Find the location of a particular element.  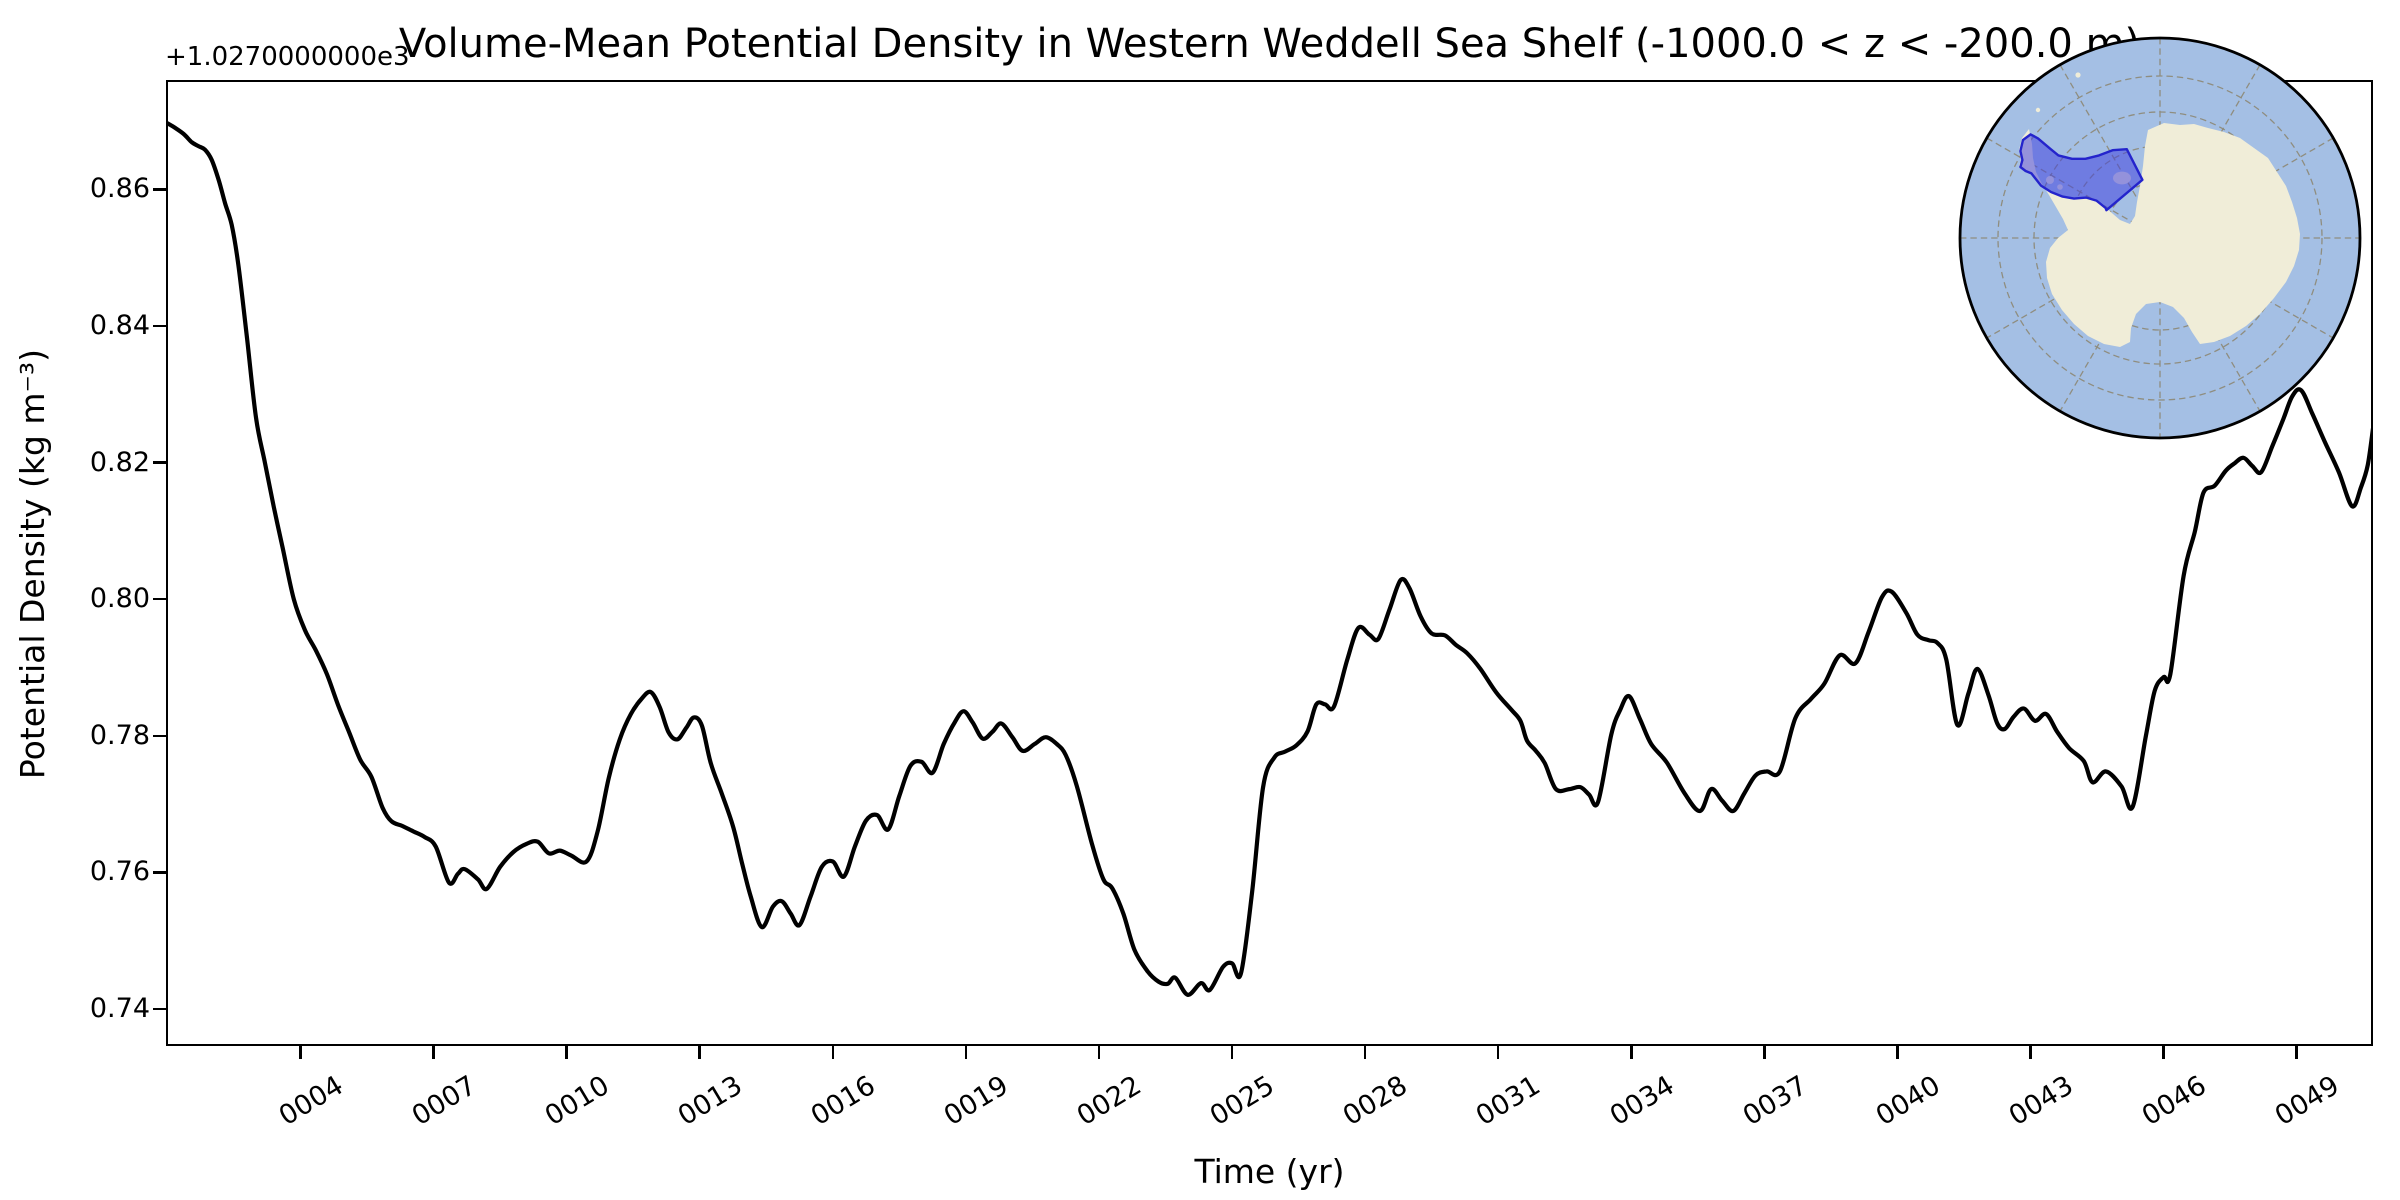

inset-border-circle is located at coordinates (2160, 238).